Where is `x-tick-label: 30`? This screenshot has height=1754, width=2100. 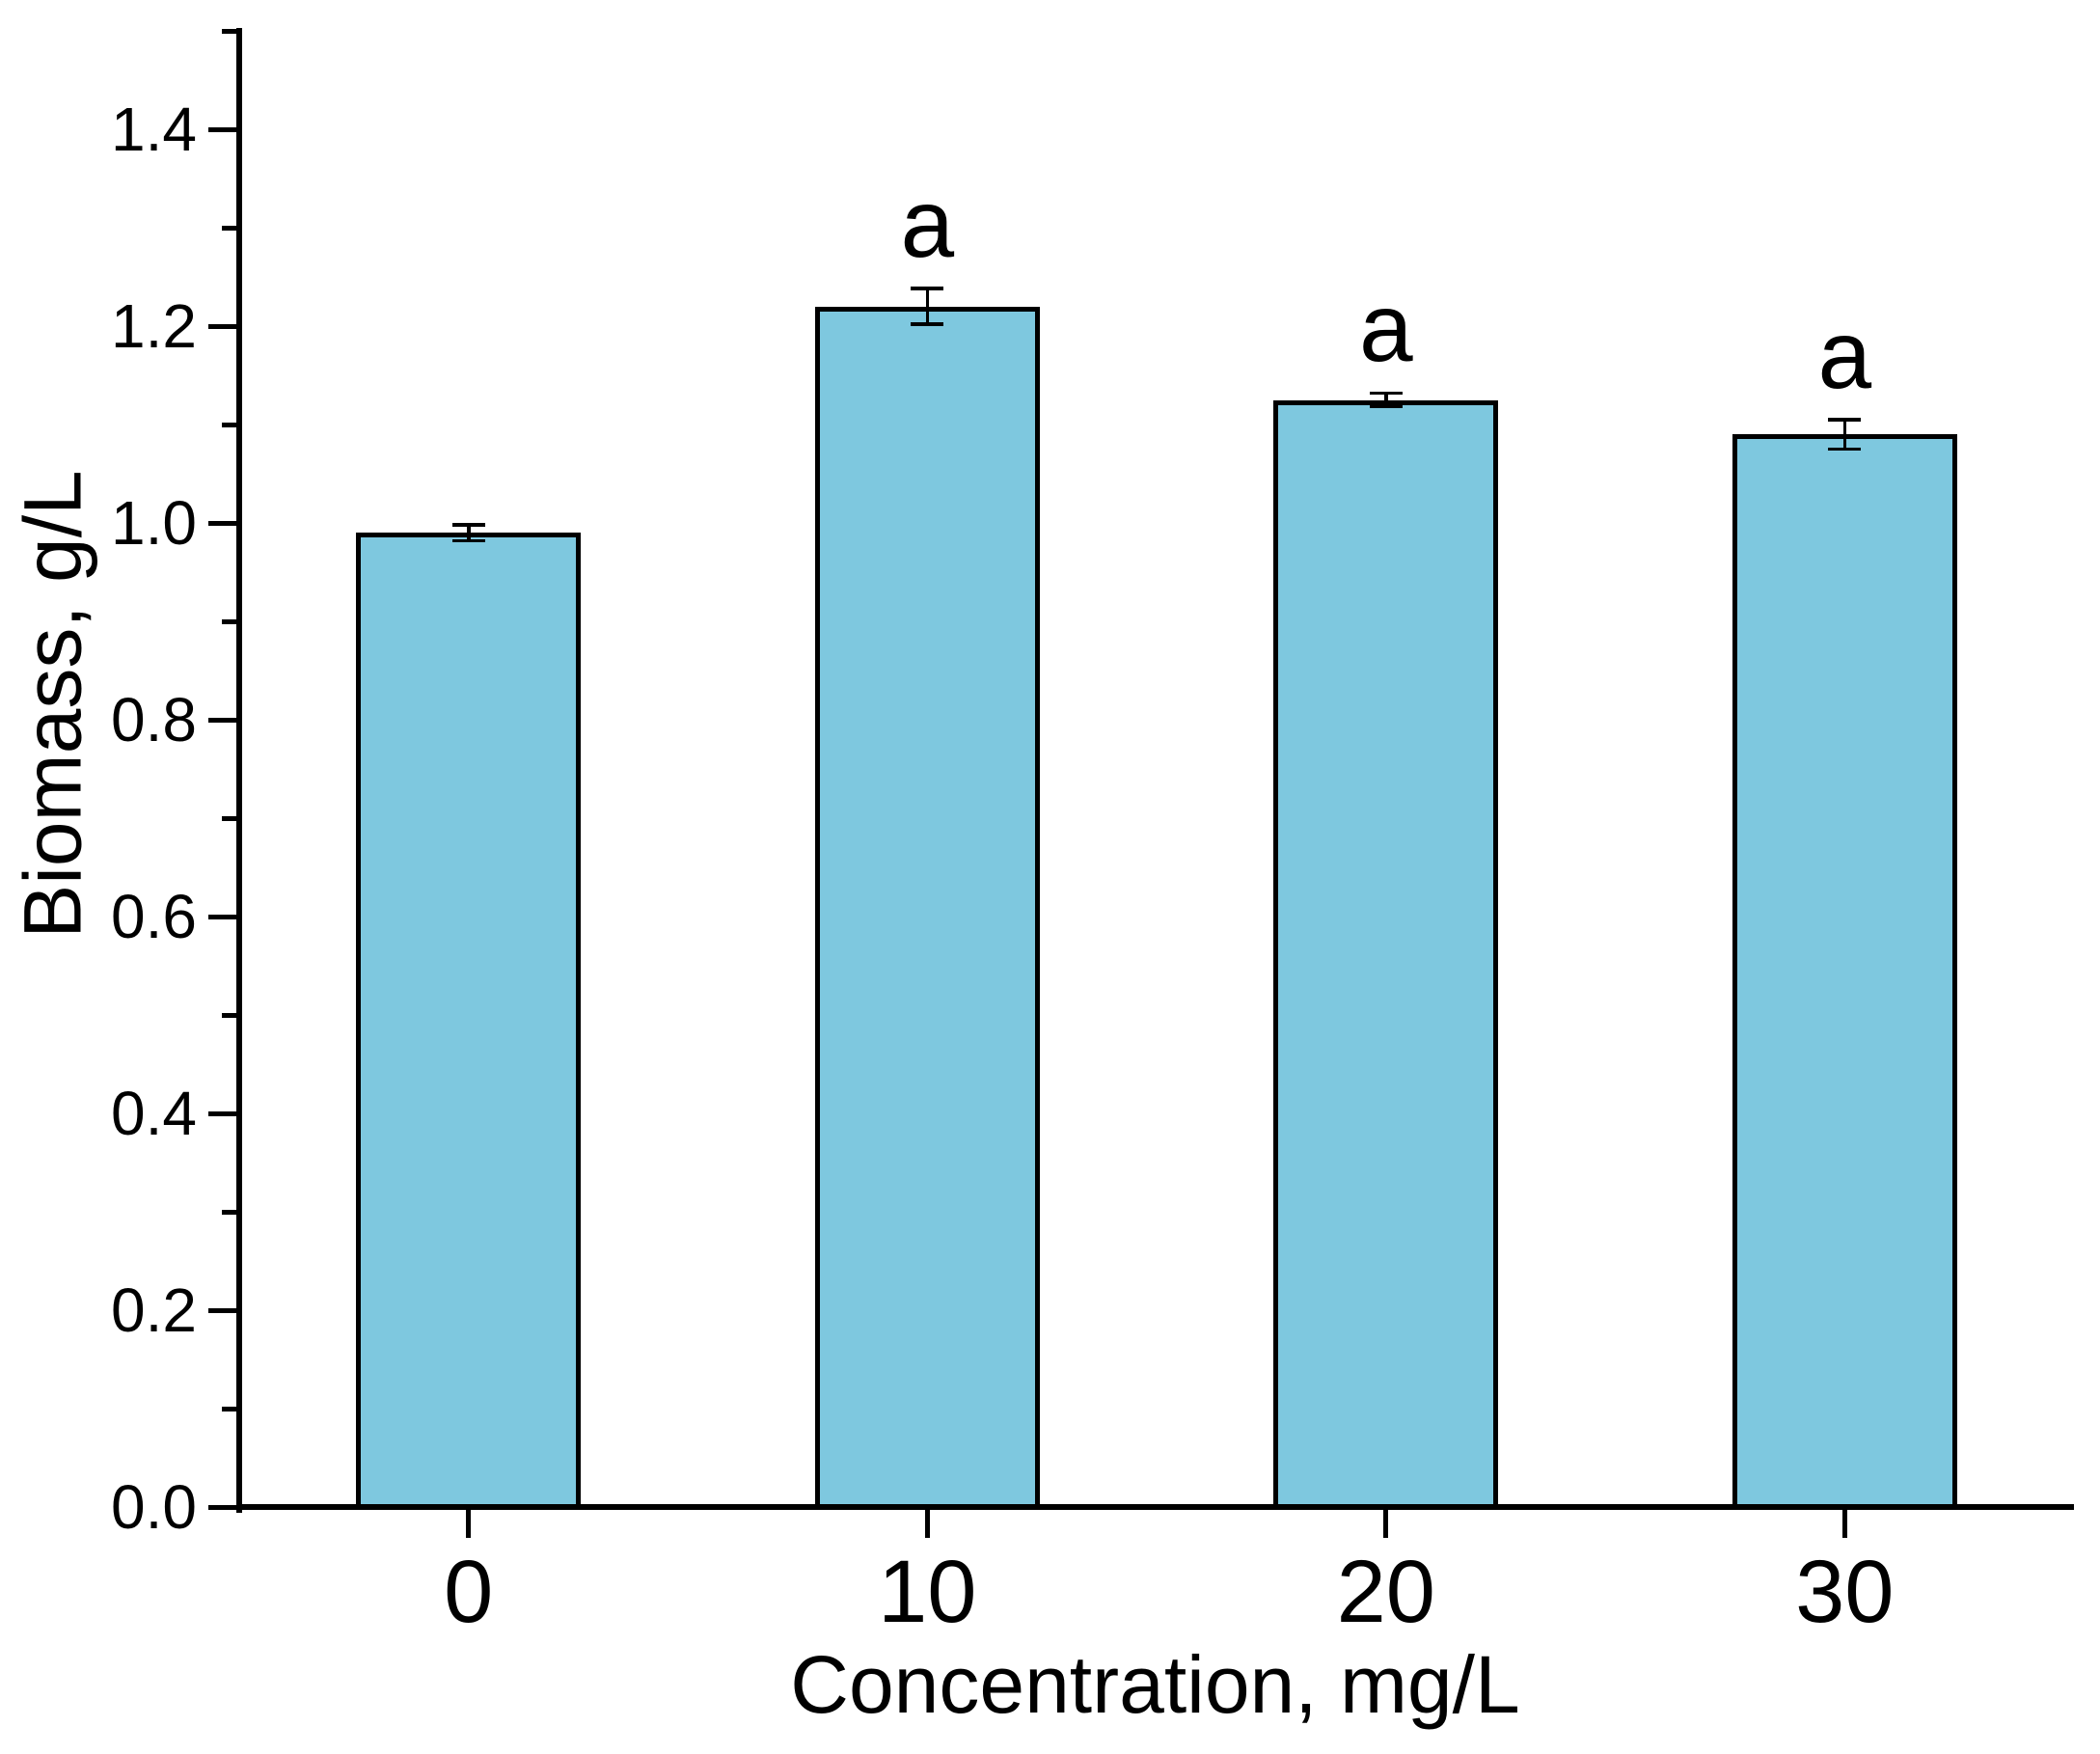
x-tick-label: 30 is located at coordinates (1845, 1592).